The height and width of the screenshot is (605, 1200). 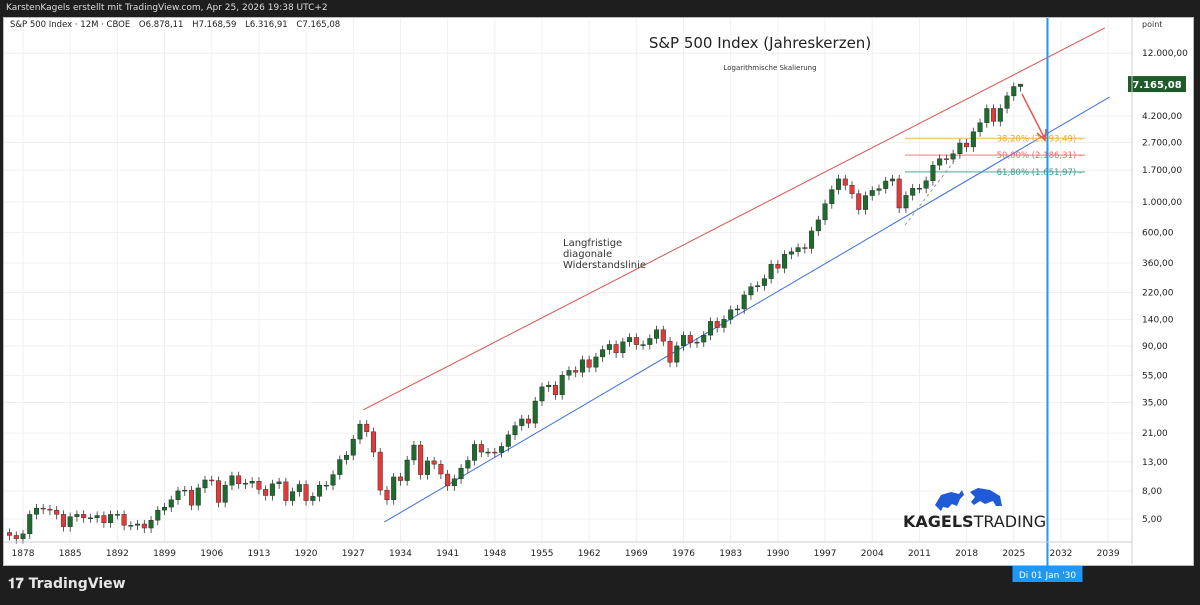 What do you see at coordinates (70, 25) in the screenshot?
I see `symbol-name: S&P 500 Index · 12M · CBOE` at bounding box center [70, 25].